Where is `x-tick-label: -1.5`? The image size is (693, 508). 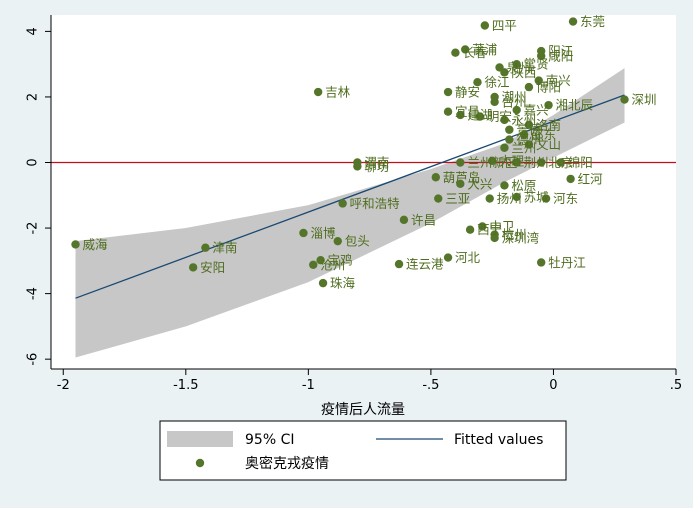
x-tick-label: -1.5 is located at coordinates (185, 385).